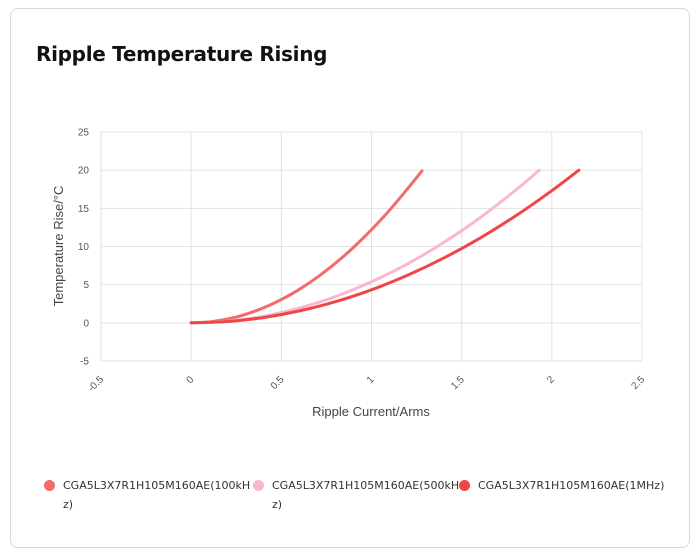 This screenshot has height=548, width=694. What do you see at coordinates (182, 54) in the screenshot?
I see `chart-title: Ripple Temperature Rising` at bounding box center [182, 54].